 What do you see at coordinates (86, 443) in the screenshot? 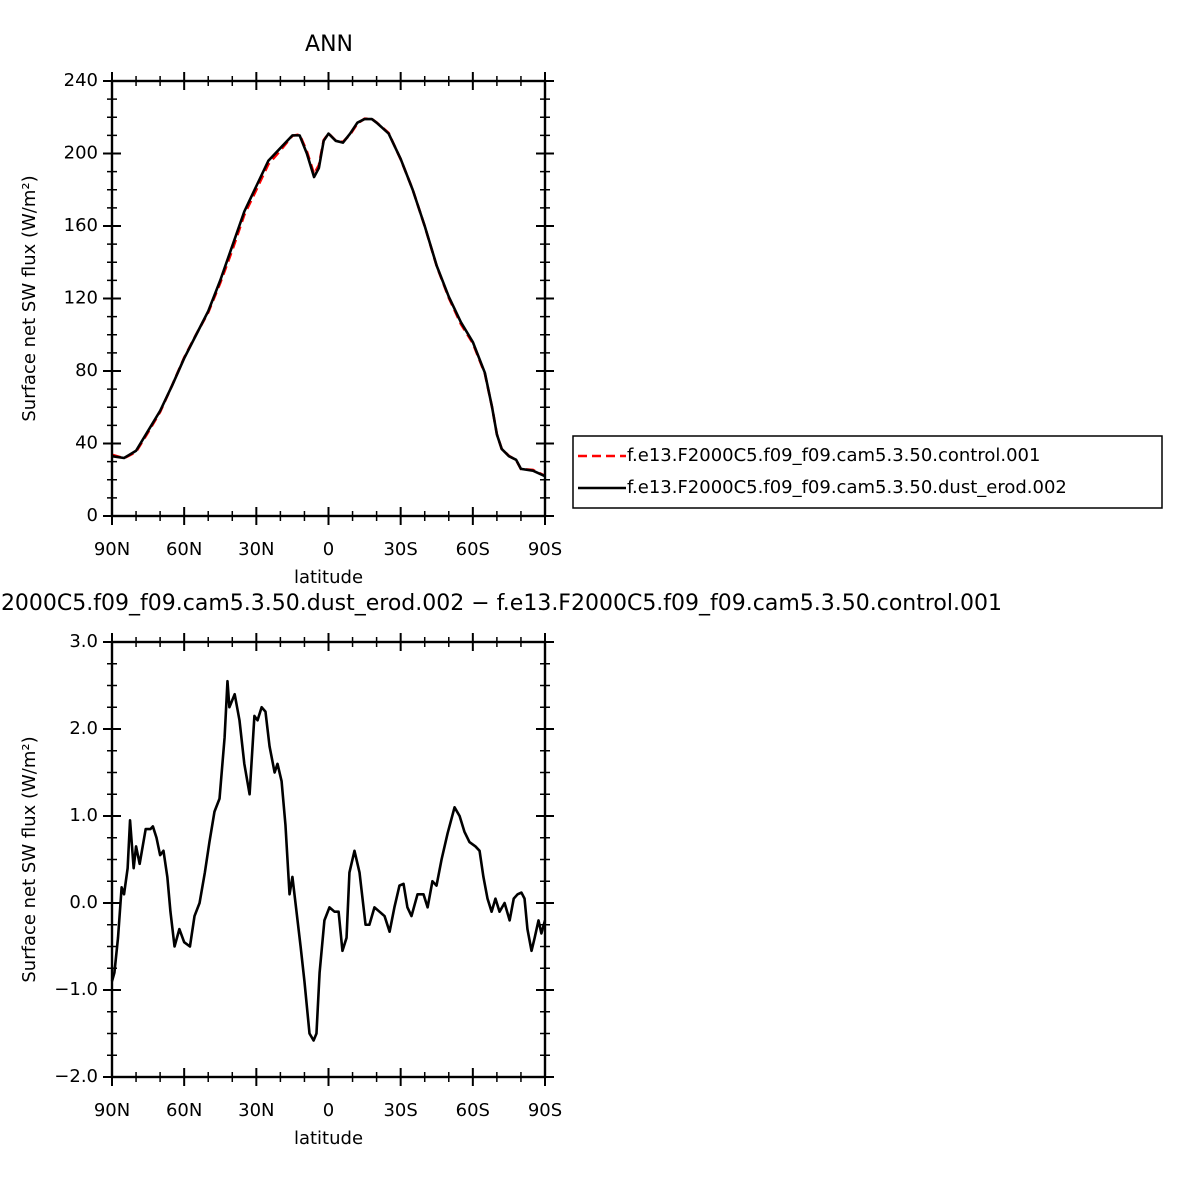
I see `y-tick-label: 40` at bounding box center [86, 443].